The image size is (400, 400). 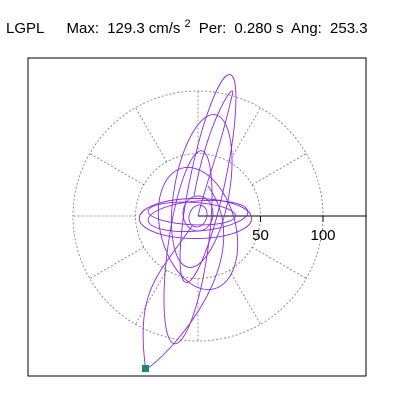 What do you see at coordinates (282, 229) in the screenshot?
I see `radial-axis: 50 100` at bounding box center [282, 229].